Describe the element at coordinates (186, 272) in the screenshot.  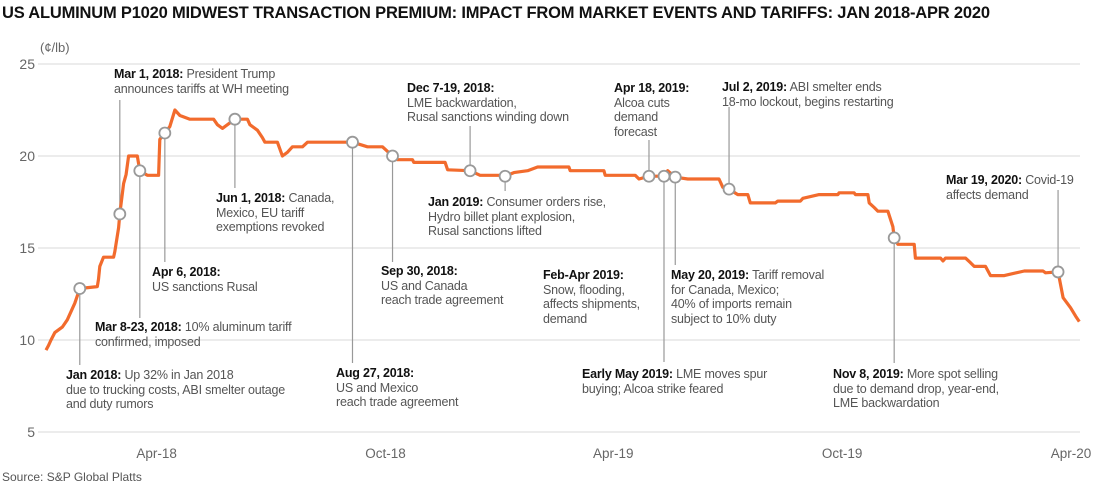
I see `annotation-date: Apr 6, 2018:` at that location.